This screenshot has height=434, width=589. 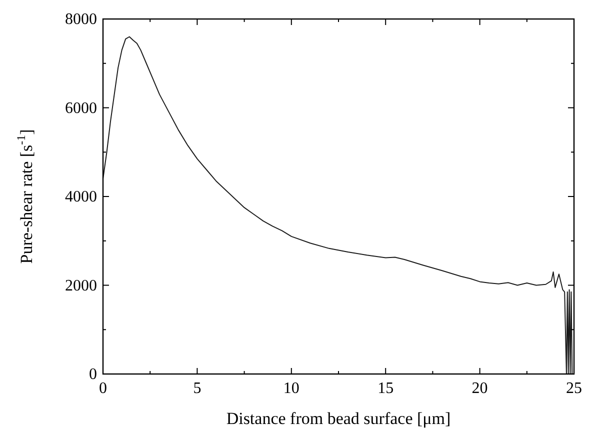 What do you see at coordinates (197, 388) in the screenshot?
I see `x-tick-label: 5` at bounding box center [197, 388].